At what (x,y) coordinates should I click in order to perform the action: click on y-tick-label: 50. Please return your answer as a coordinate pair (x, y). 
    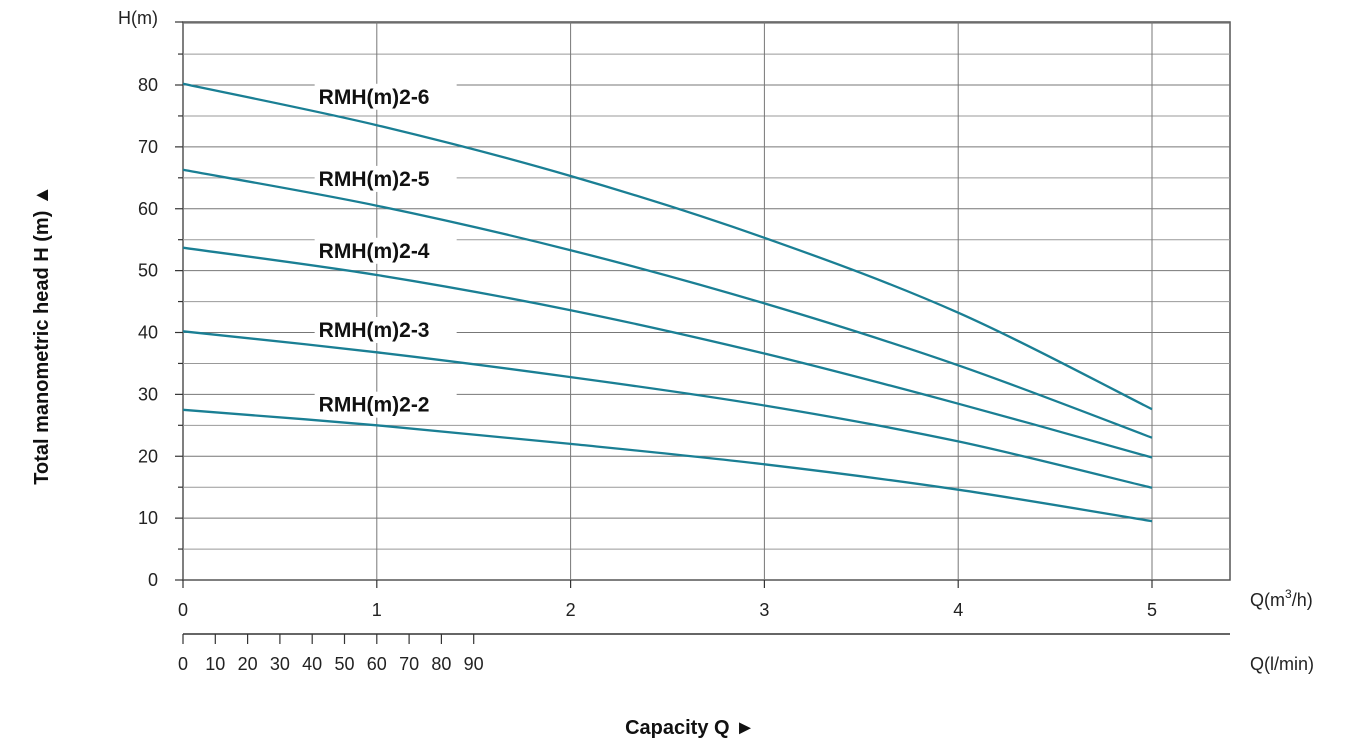
    Looking at the image, I should click on (148, 271).